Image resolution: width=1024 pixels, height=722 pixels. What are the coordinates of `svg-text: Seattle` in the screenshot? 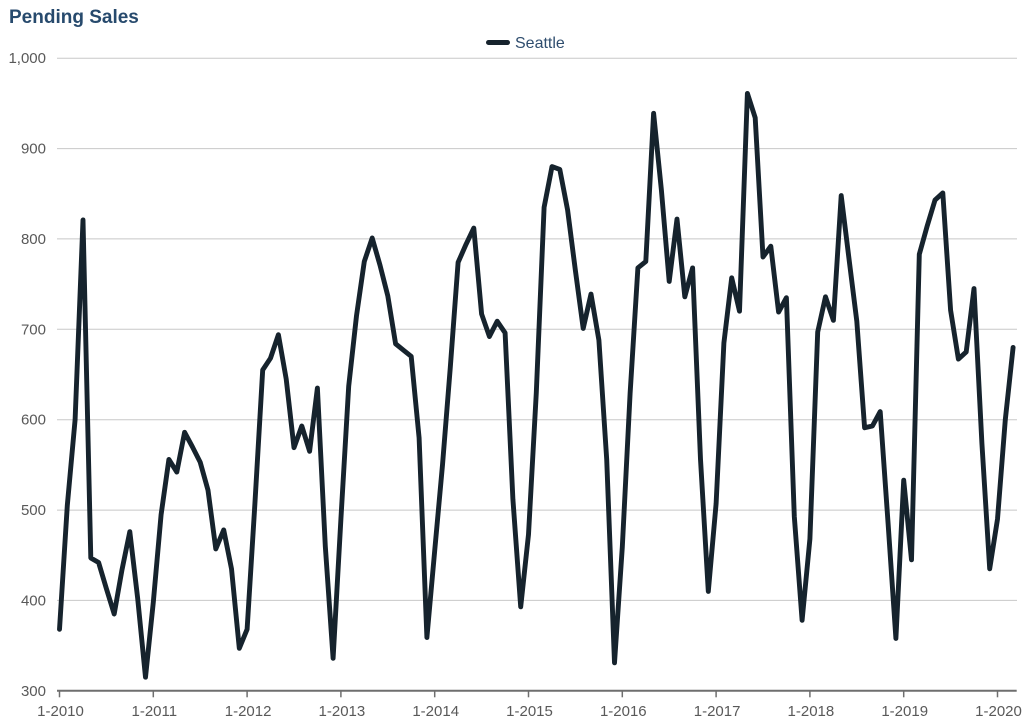 It's located at (540, 43).